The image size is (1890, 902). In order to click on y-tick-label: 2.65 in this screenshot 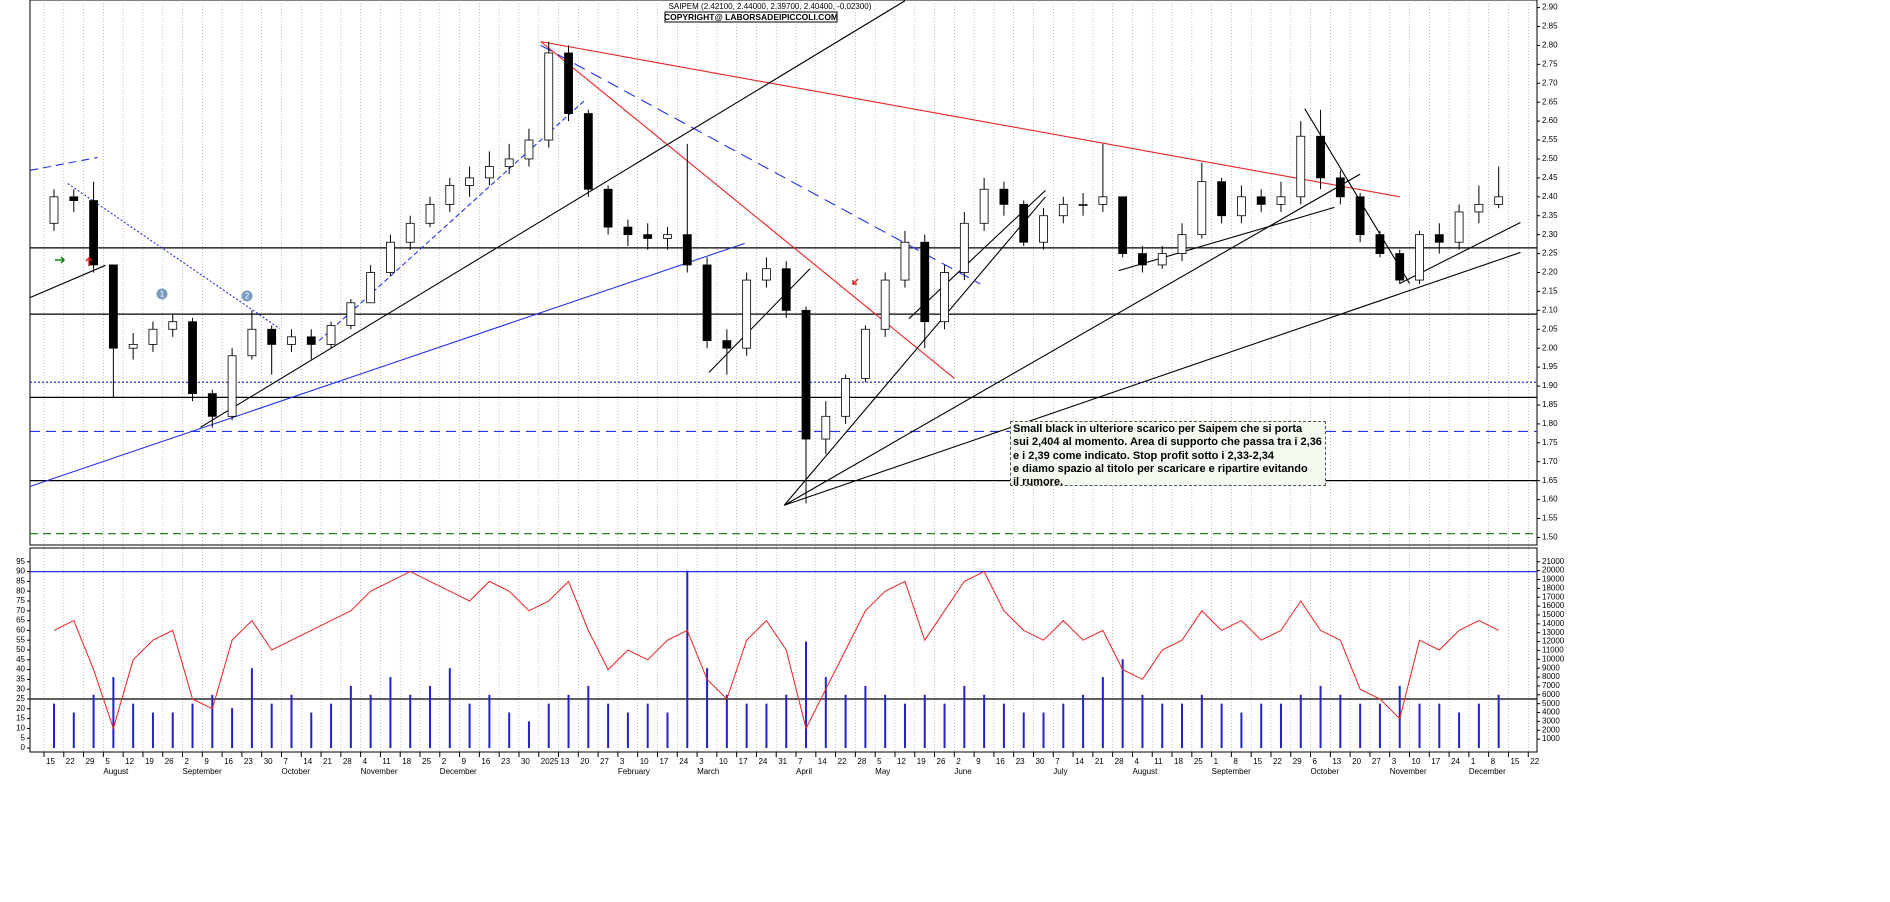, I will do `click(1550, 101)`.